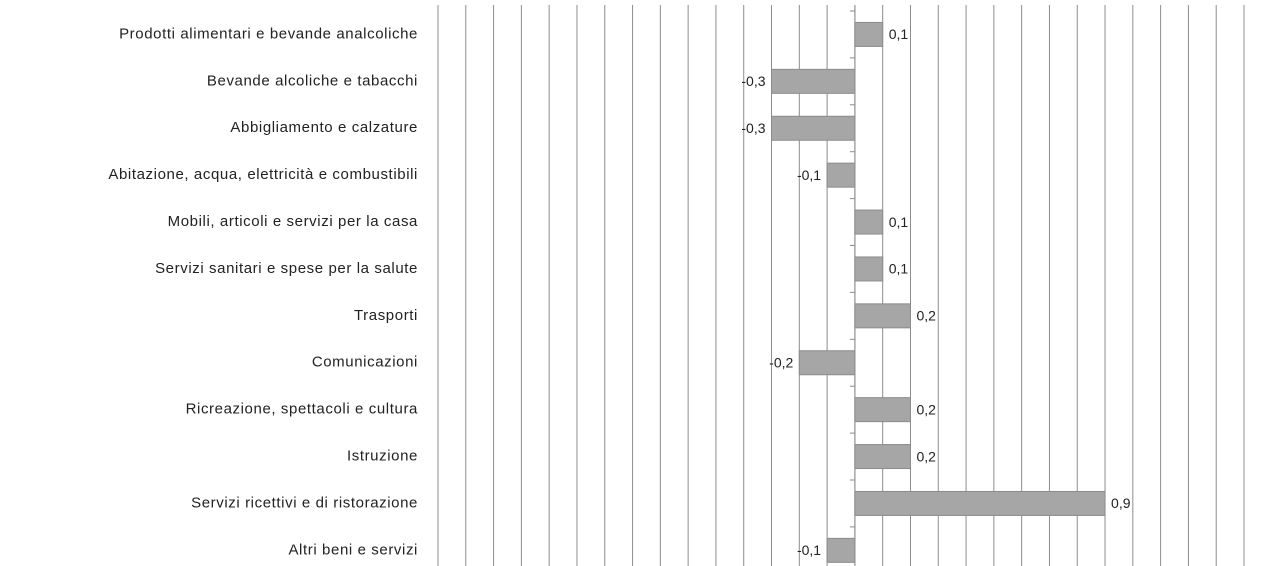  What do you see at coordinates (304, 502) in the screenshot?
I see `y-tick-label: Servizi ricettivi e di ristorazione` at bounding box center [304, 502].